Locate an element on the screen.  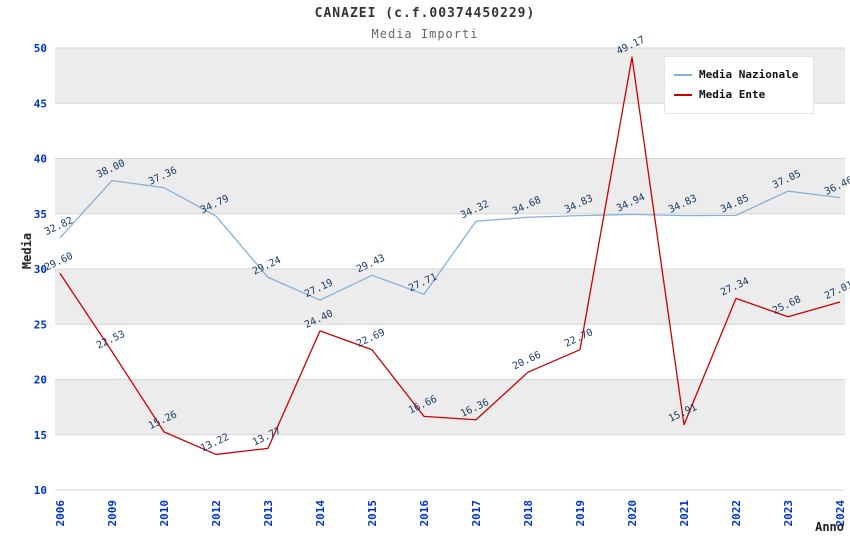
chart-subtitle: Media Importi is located at coordinates (425, 34).